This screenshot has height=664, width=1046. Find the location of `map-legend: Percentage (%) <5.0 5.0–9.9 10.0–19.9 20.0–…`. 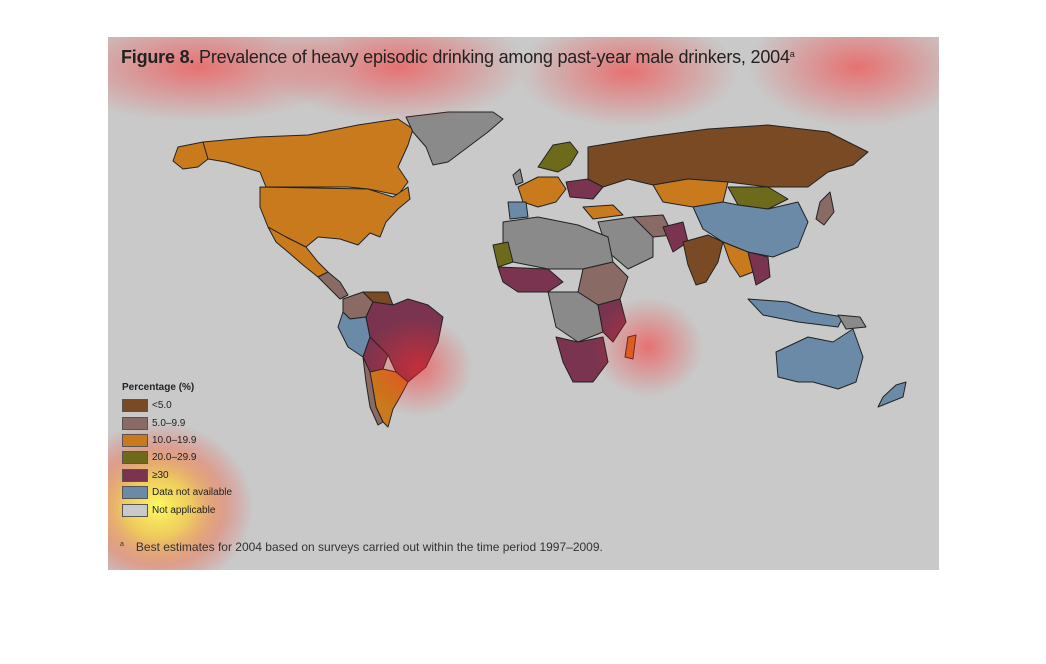

map-legend: Percentage (%) <5.0 5.0–9.9 10.0–19.9 20.0–… is located at coordinates (177, 450).